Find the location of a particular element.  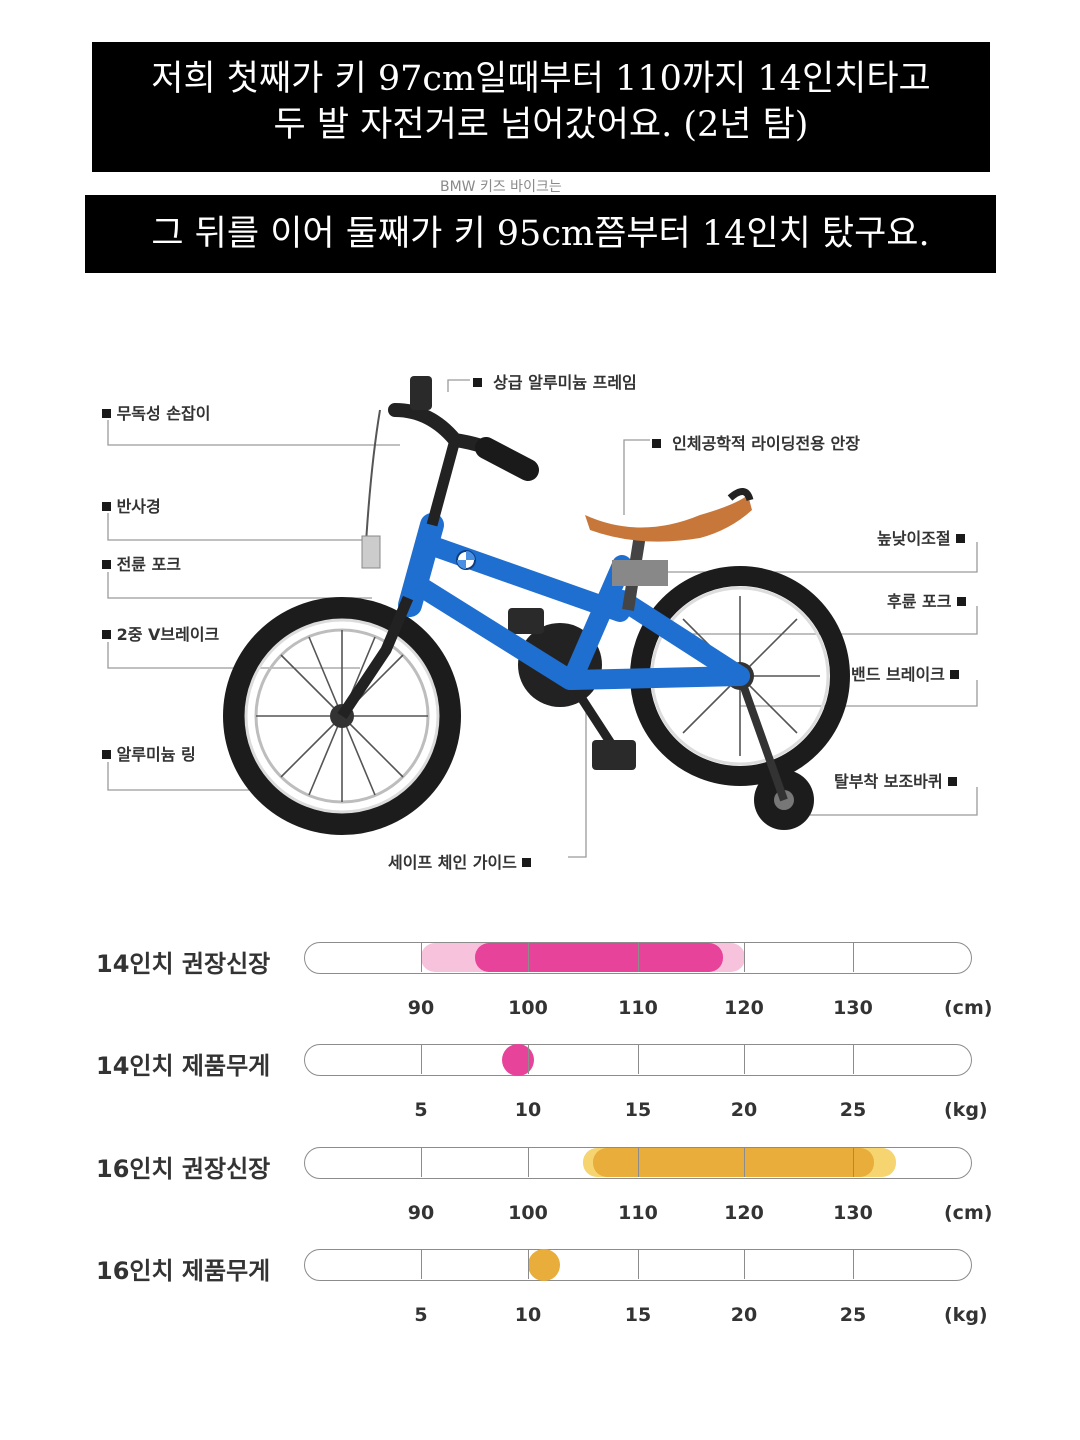

callout-front-fork: 전륜 포크 is located at coordinates (141, 563).